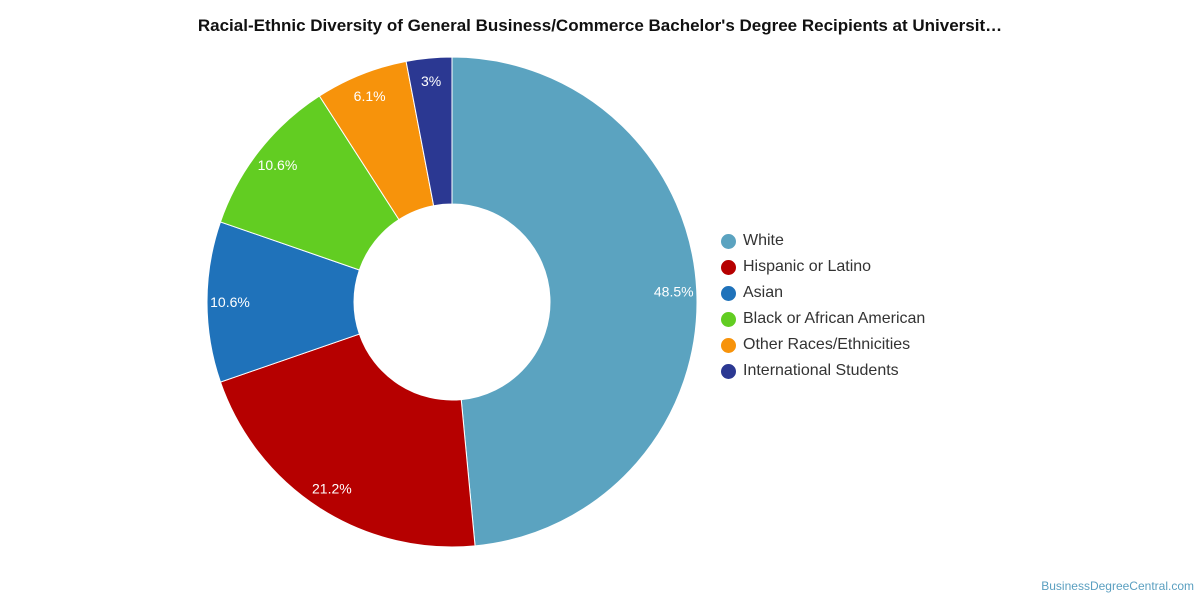 The width and height of the screenshot is (1200, 600). I want to click on slice-asian, so click(283, 302).